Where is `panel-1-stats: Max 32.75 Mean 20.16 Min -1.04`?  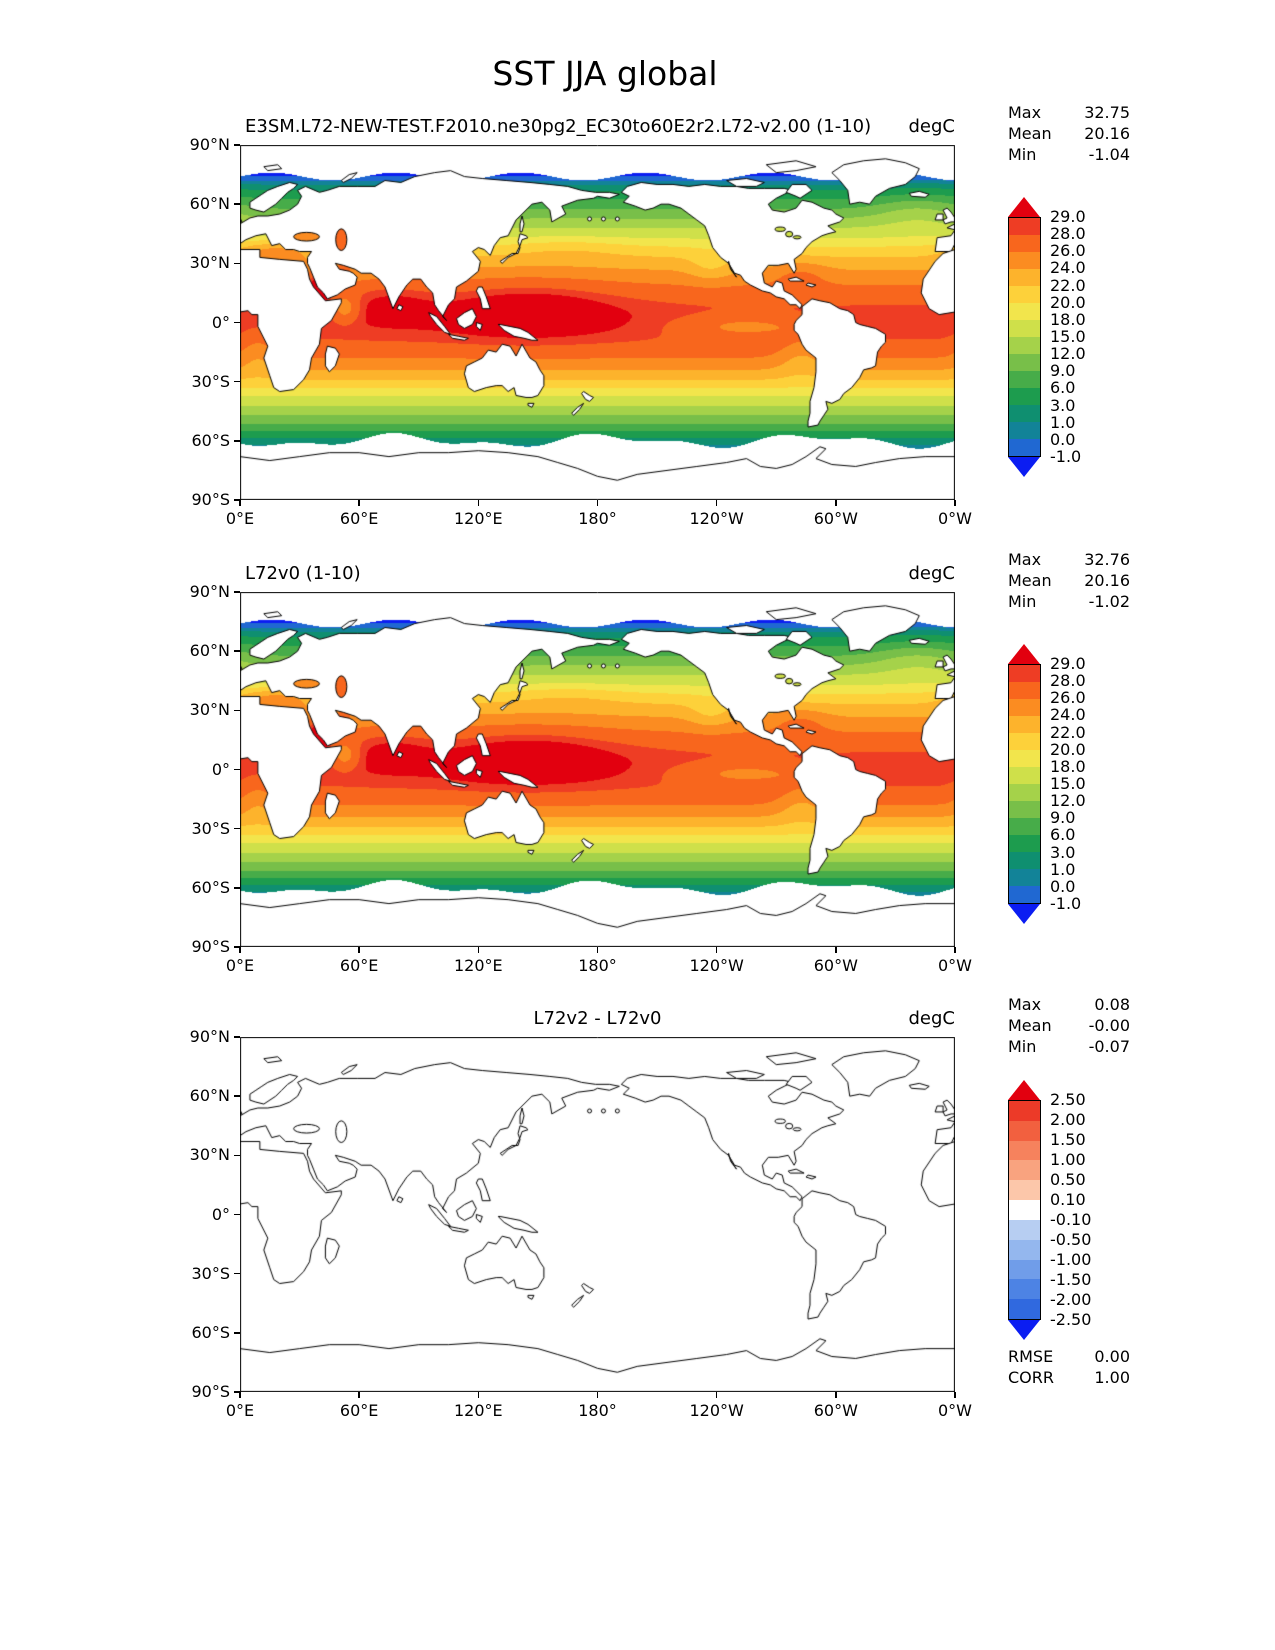
panel-1-stats: Max 32.75 Mean 20.16 Min -1.04 is located at coordinates (1069, 134).